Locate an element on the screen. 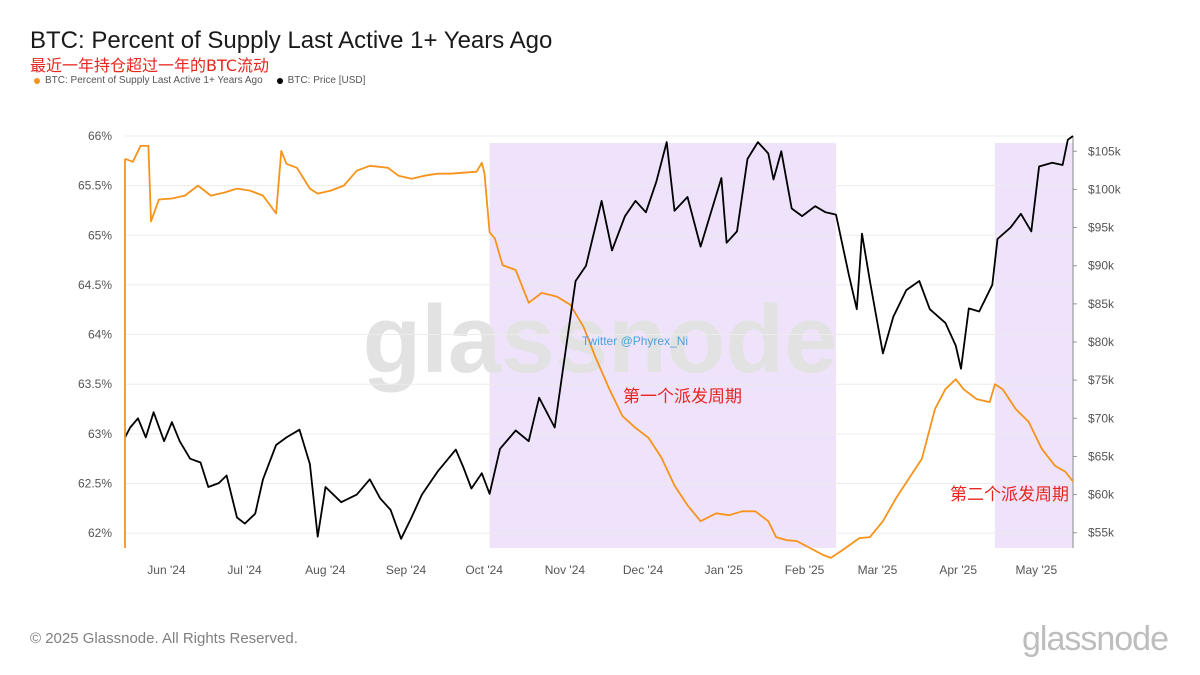 This screenshot has height=675, width=1200. annotation-second-cycle: 第二个派发周期 is located at coordinates (1009, 495).